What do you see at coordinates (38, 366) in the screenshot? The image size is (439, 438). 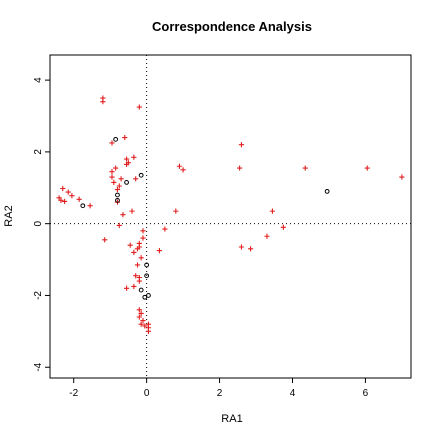 I see `y-tick-label: -4` at bounding box center [38, 366].